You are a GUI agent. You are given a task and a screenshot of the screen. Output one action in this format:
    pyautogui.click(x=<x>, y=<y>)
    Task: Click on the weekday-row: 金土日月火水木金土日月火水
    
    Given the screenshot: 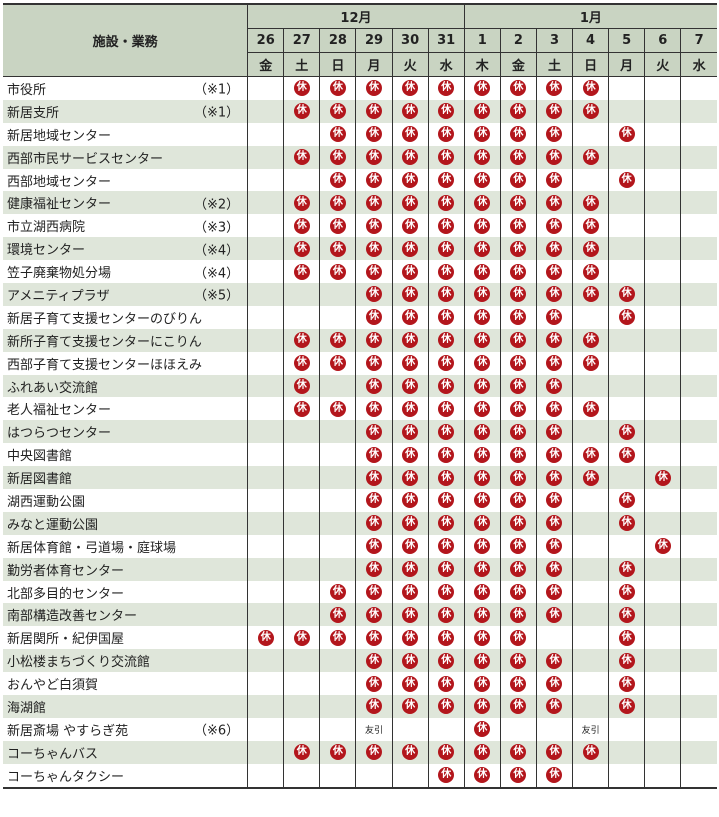 What is the action you would take?
    pyautogui.click(x=360, y=64)
    